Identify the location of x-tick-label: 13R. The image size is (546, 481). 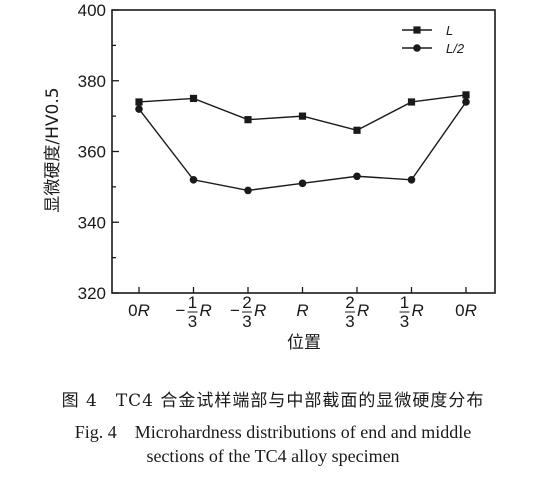
(411, 312).